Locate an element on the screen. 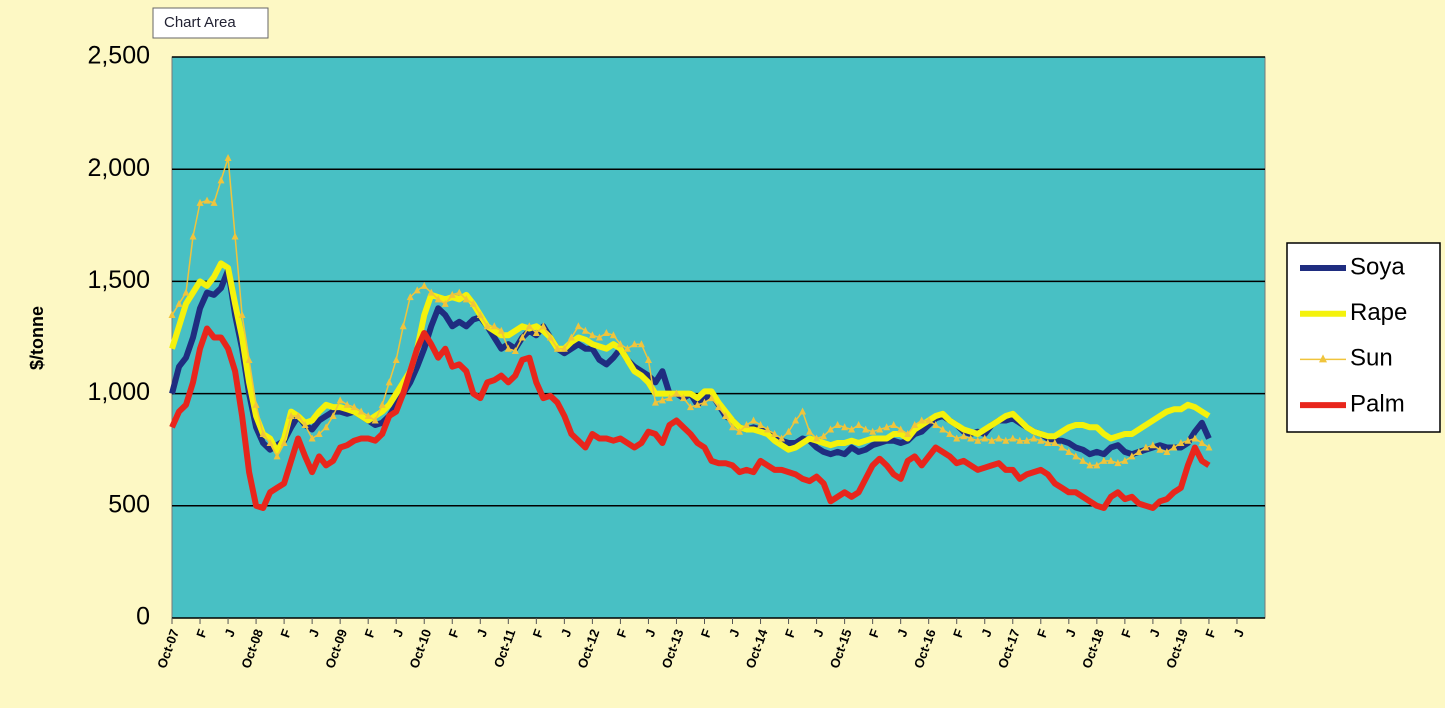 The image size is (1445, 708). tooltip-box is located at coordinates (210, 23).